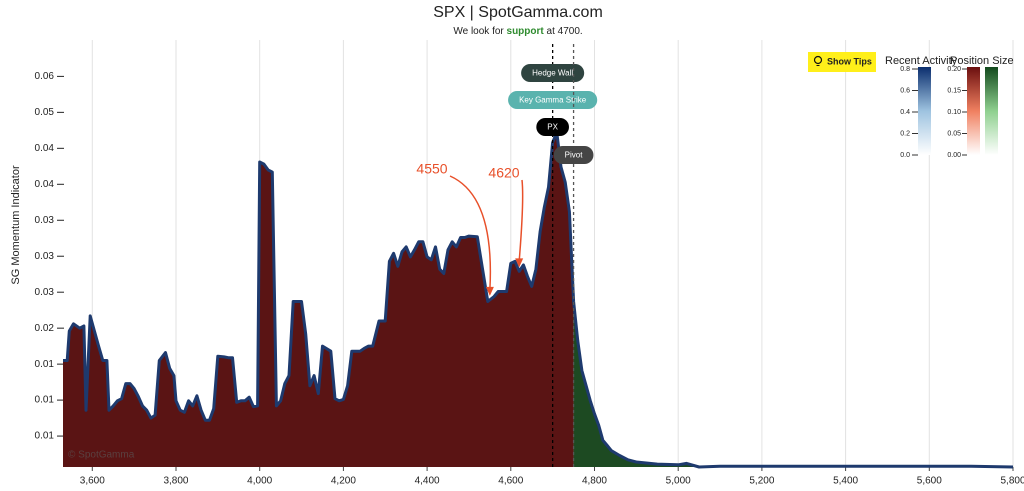 Image resolution: width=1024 pixels, height=491 pixels. Describe the element at coordinates (563, 31) in the screenshot. I see `subtitle-part: at 4700.` at that location.